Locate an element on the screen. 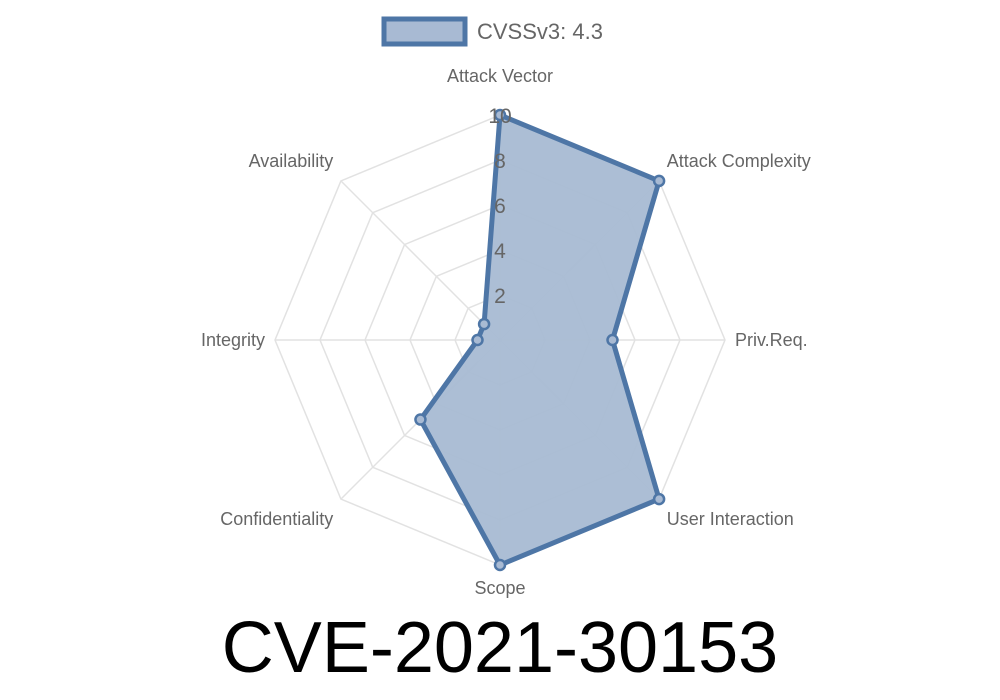 This screenshot has width=1000, height=700. tick-label: 6 is located at coordinates (500, 206).